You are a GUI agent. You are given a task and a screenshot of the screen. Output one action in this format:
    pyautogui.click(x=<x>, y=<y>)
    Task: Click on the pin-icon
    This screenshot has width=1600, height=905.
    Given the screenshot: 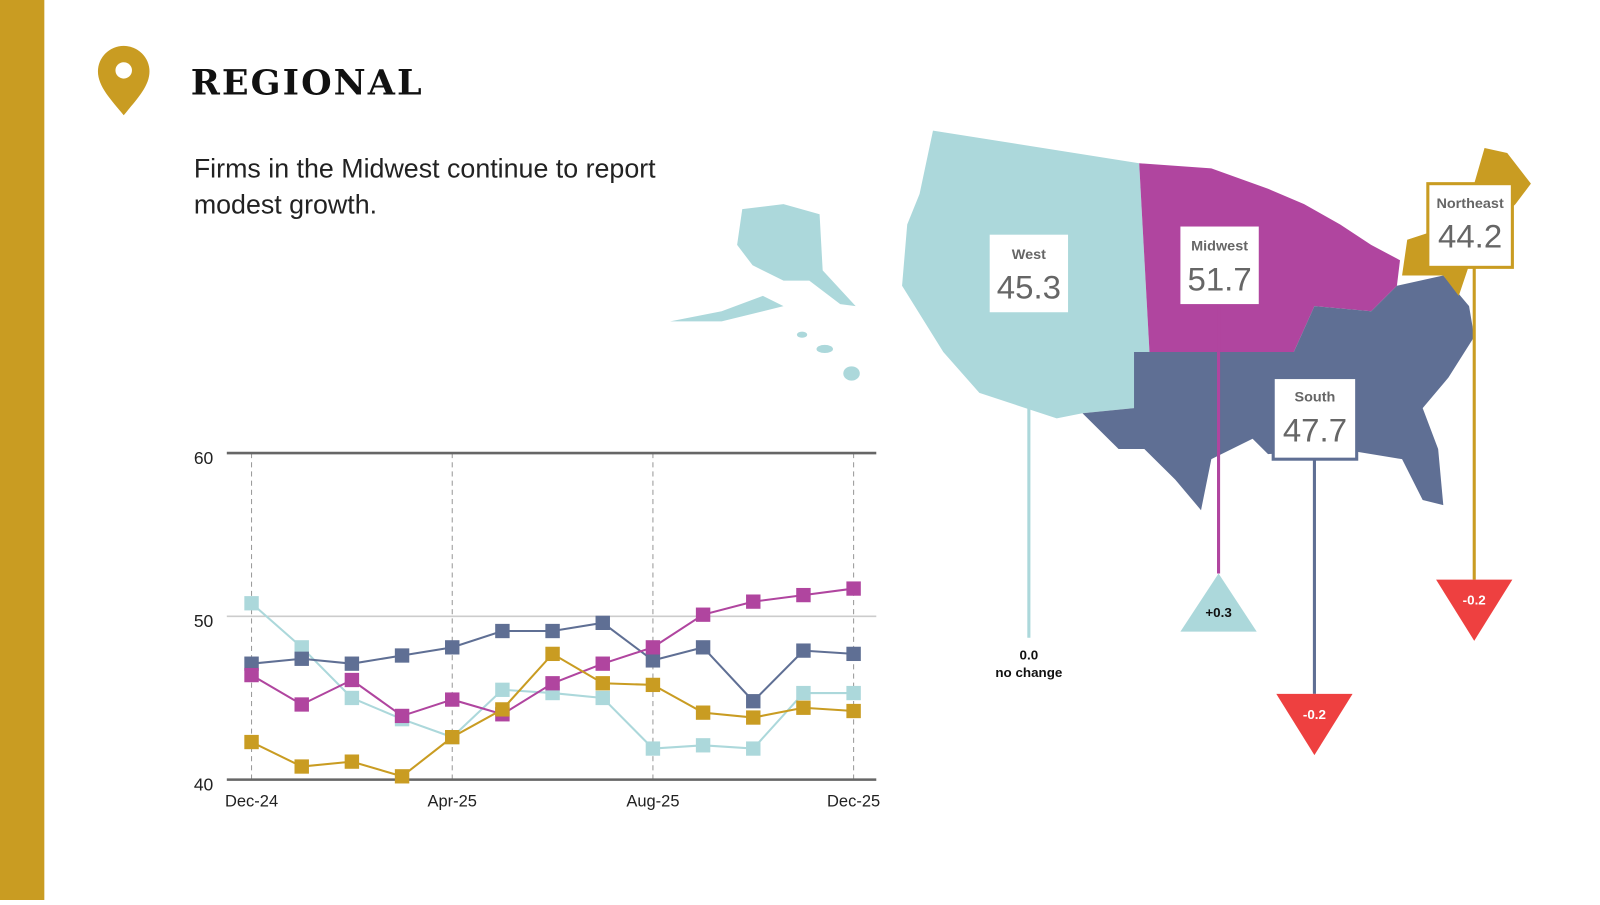 What is the action you would take?
    pyautogui.click(x=123, y=80)
    